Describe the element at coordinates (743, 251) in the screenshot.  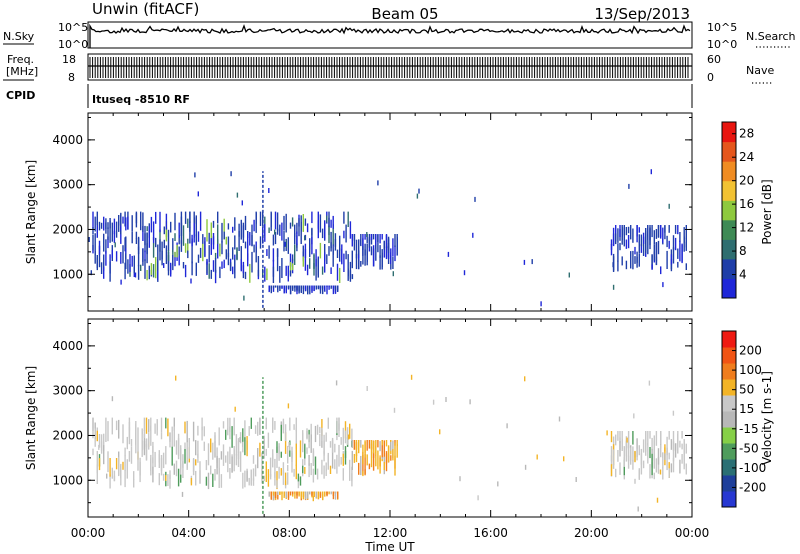
I see `colorbar-tick: 8` at that location.